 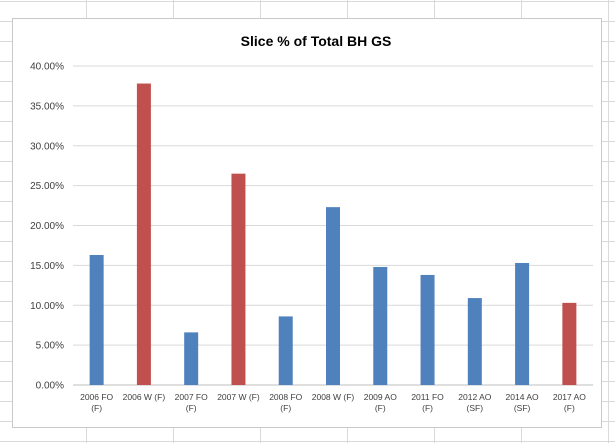 What do you see at coordinates (474, 402) in the screenshot?
I see `x-category-label: 2012 AO (SF)` at bounding box center [474, 402].